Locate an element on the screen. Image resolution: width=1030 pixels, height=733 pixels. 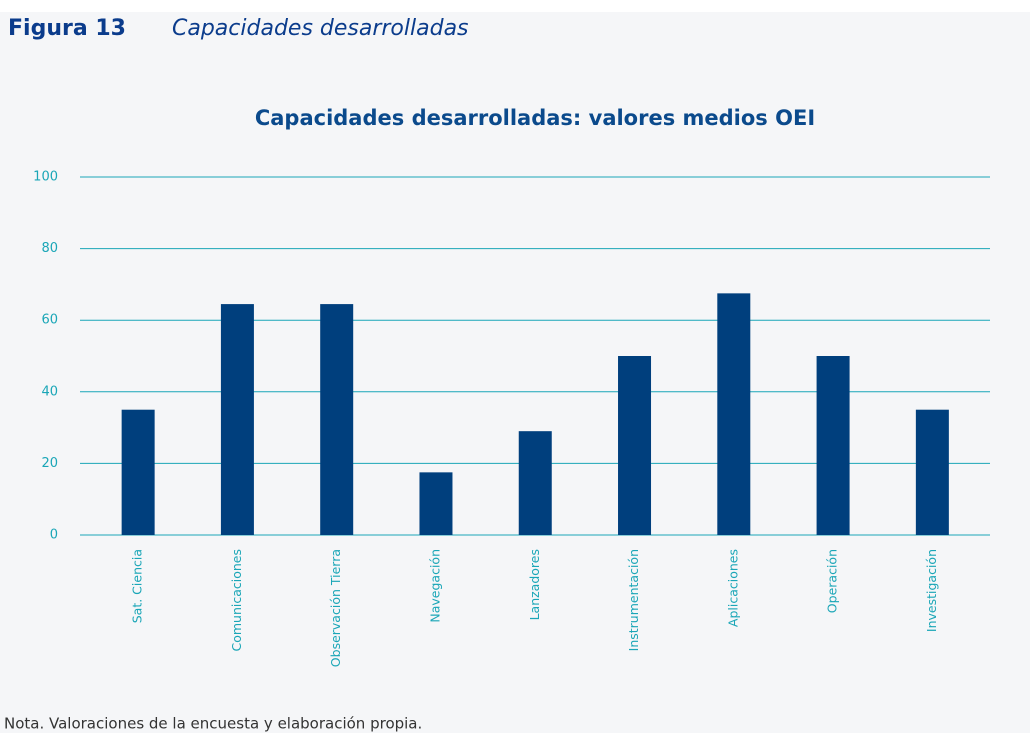
figure-caption: Capacidades desarrolladas is located at coordinates (320, 28).